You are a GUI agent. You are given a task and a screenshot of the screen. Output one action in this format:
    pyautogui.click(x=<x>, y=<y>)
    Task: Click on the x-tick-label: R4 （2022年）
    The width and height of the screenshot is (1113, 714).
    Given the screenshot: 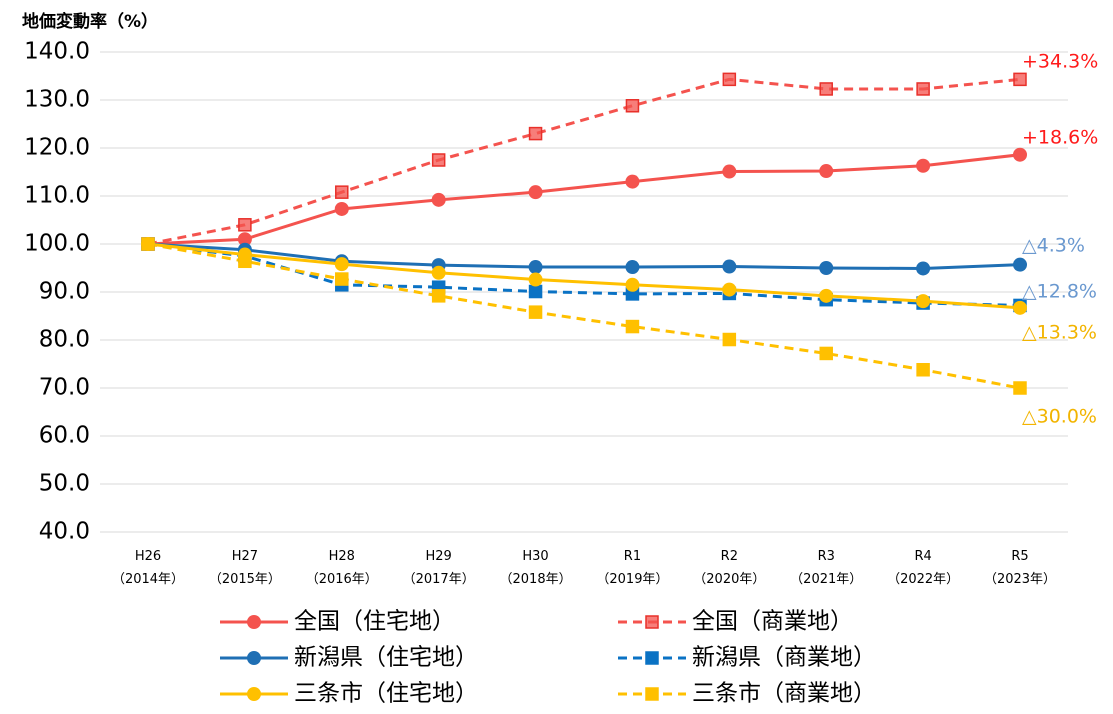 What is the action you would take?
    pyautogui.click(x=923, y=568)
    